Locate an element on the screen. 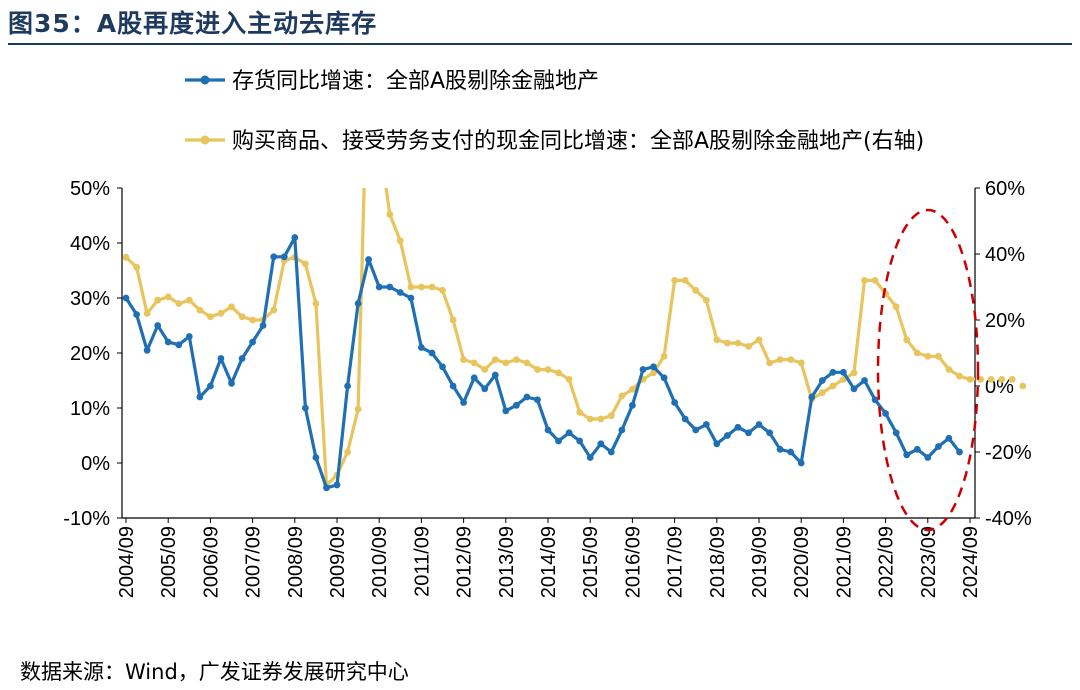  left-tick-label: 50% is located at coordinates (90, 189).